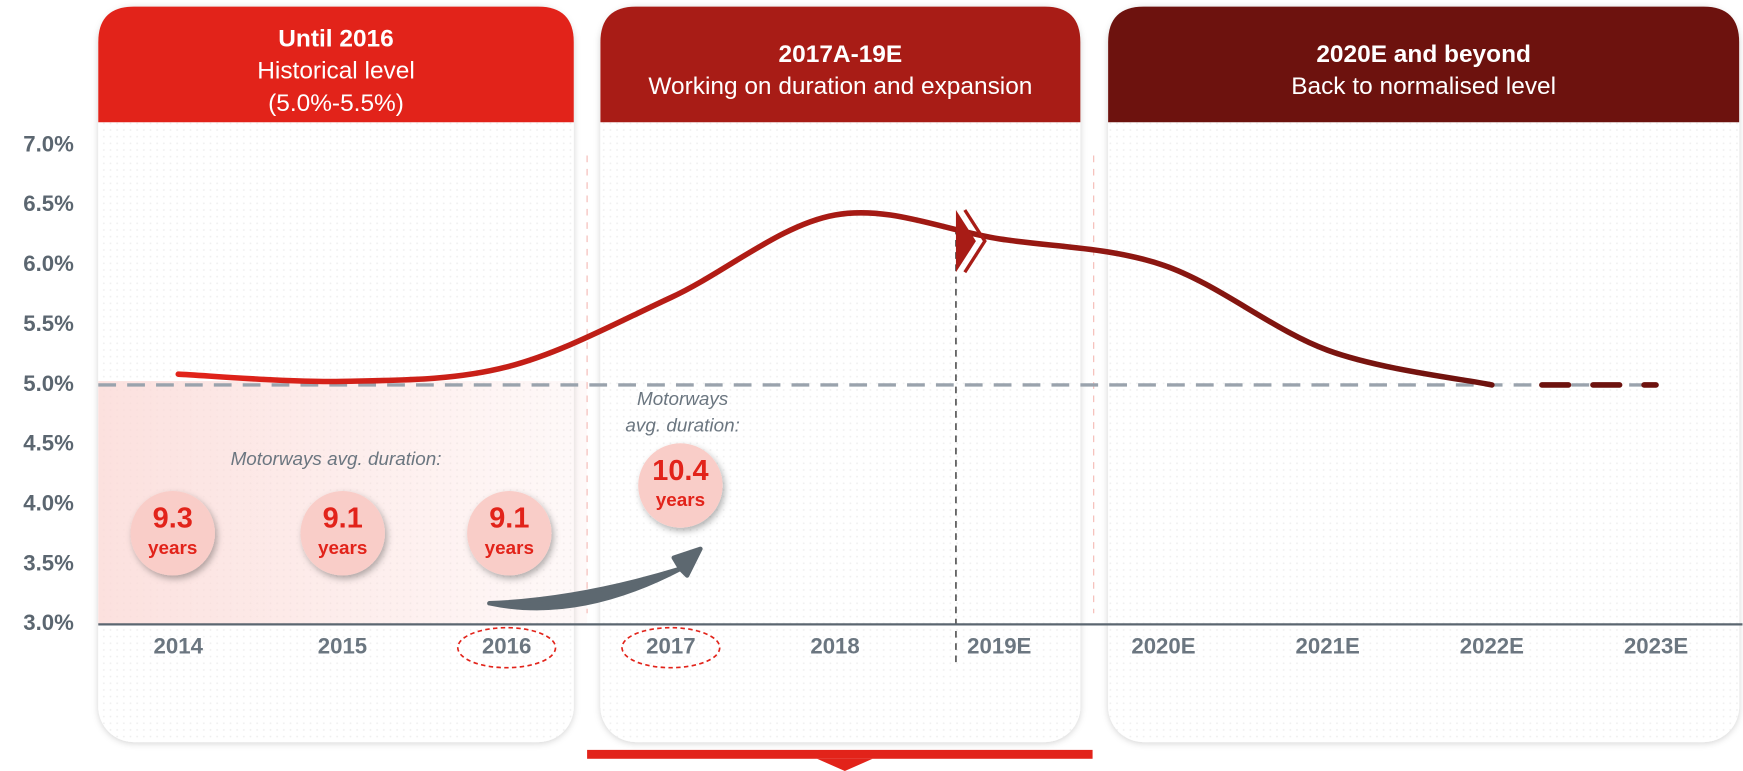  Describe the element at coordinates (1423, 54) in the screenshot. I see `panel-title: 2020E and beyond` at that location.